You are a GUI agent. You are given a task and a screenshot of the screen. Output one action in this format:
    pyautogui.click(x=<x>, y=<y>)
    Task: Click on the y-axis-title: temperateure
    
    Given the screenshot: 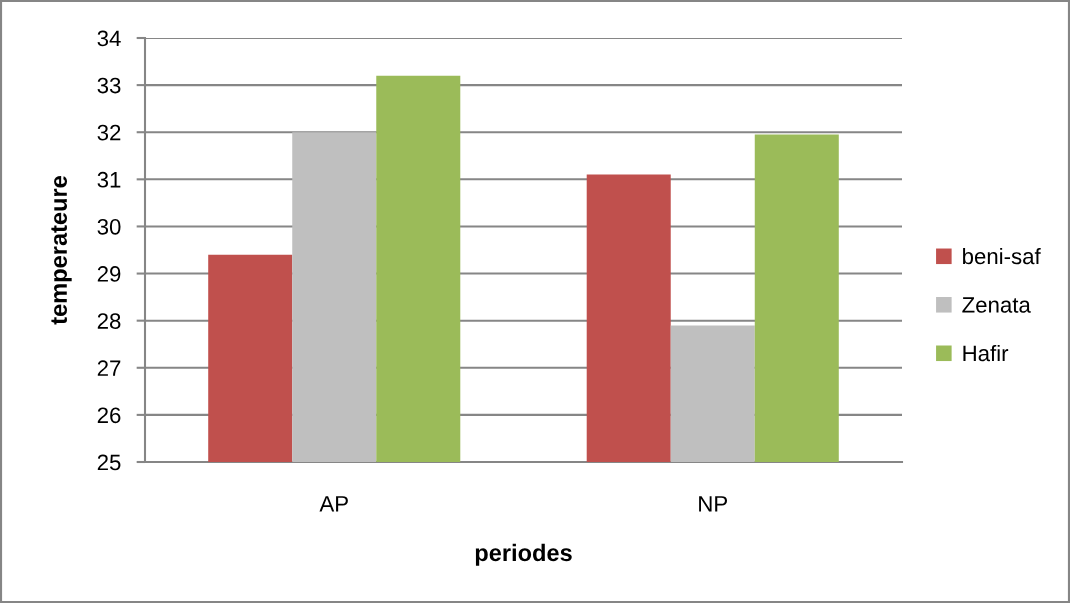 What is the action you would take?
    pyautogui.click(x=61, y=250)
    